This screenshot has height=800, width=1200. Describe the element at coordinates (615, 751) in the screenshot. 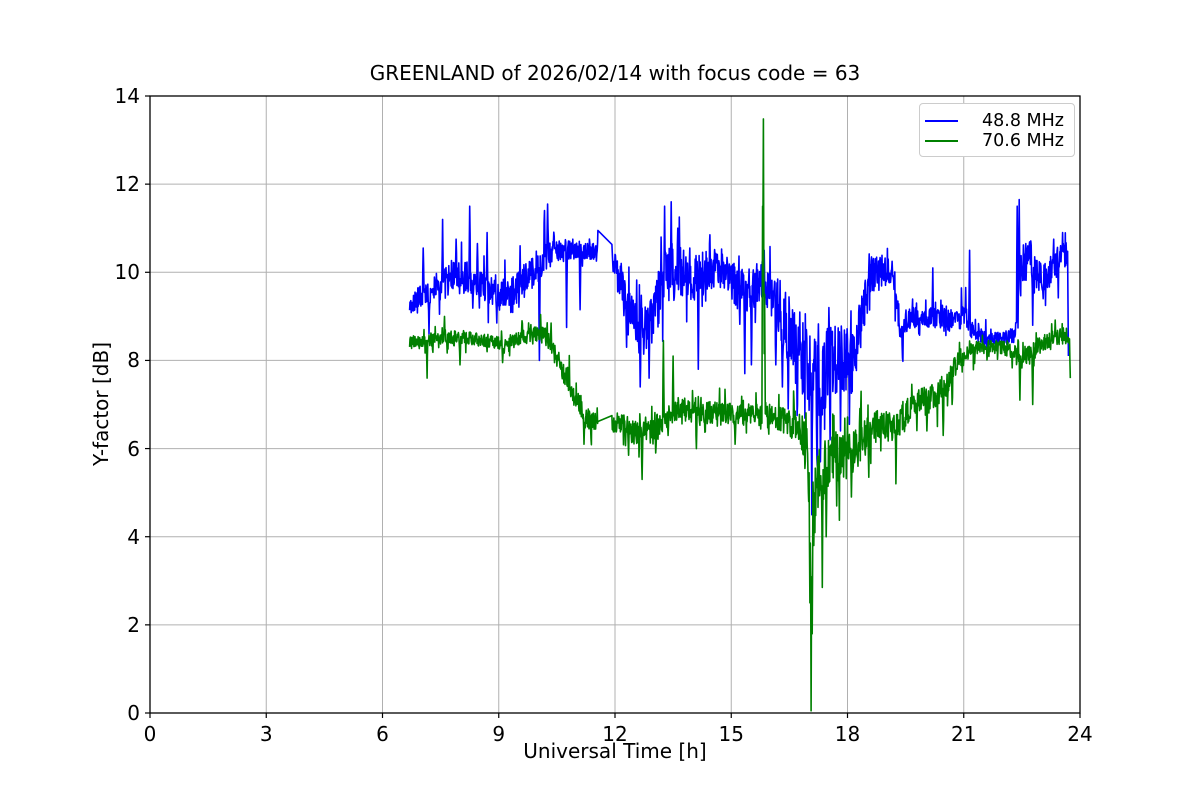

I see `x-axis-label: Universal Time [h]` at that location.